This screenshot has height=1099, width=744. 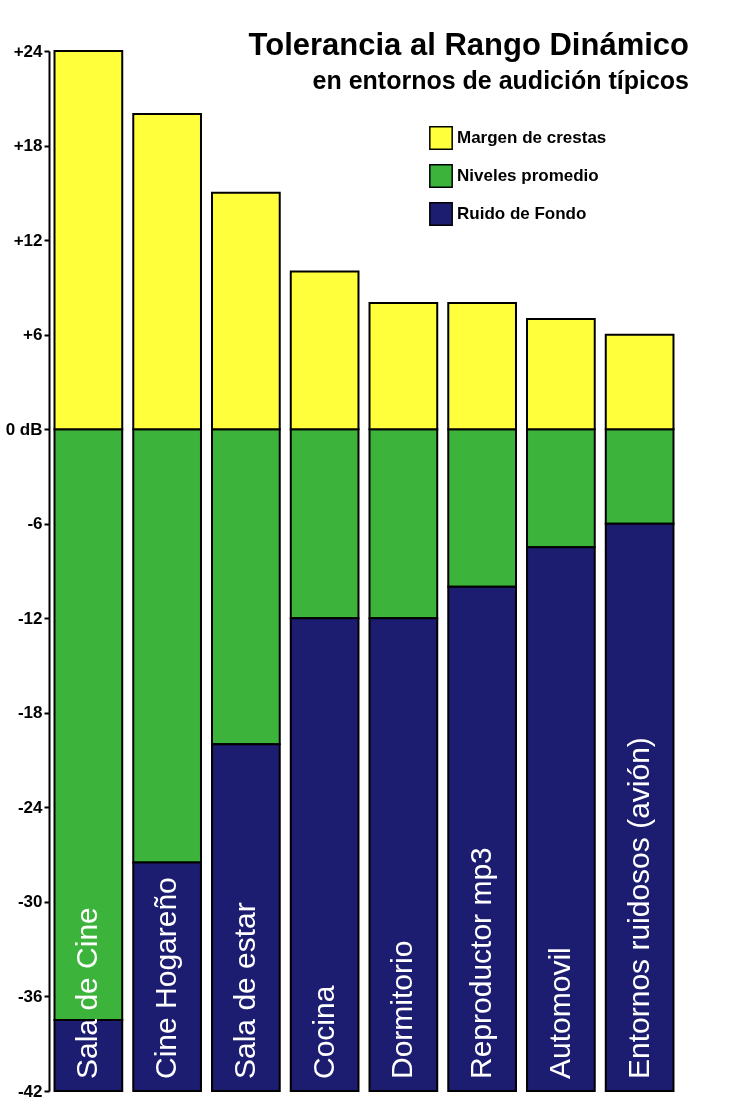 What do you see at coordinates (166, 978) in the screenshot?
I see `x-tick-label: Cine Hogareño` at bounding box center [166, 978].